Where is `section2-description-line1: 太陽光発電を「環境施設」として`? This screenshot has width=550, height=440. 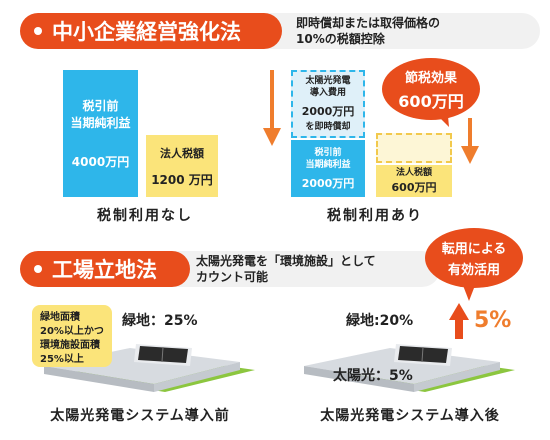
section2-description-line1: 太陽光発電を「環境施設」として is located at coordinates (286, 261).